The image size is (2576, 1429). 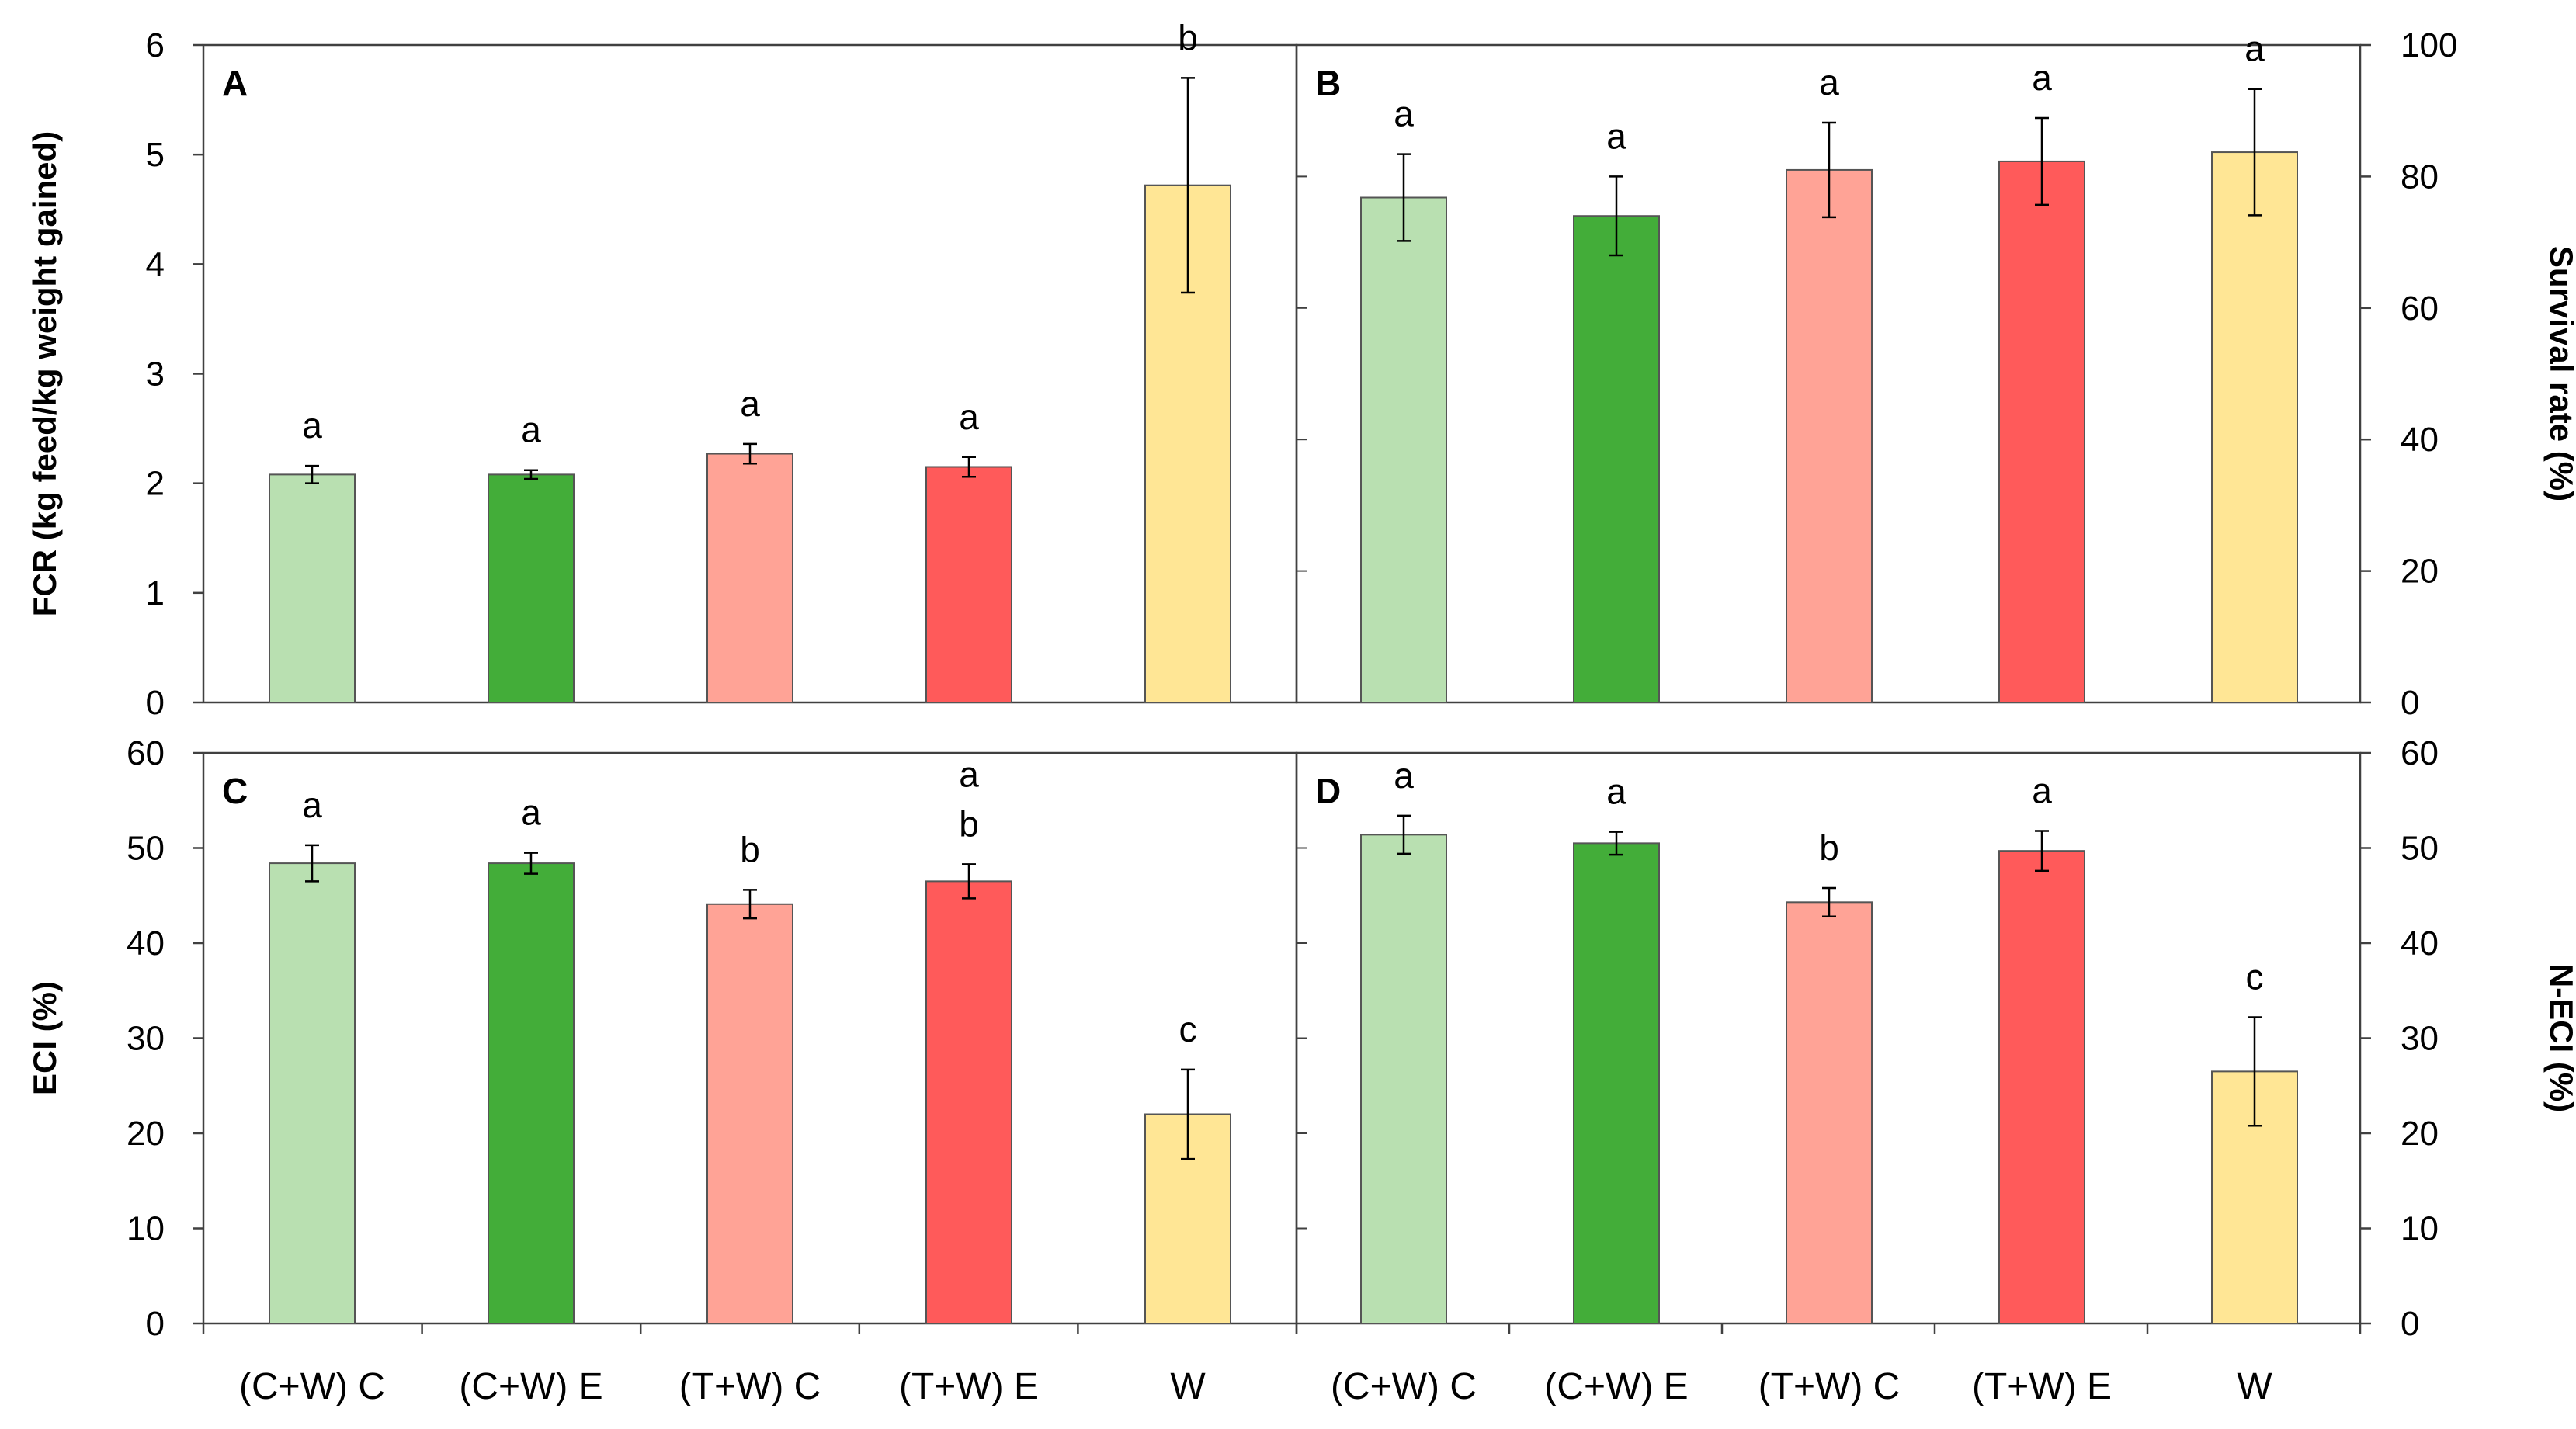 I want to click on y-axis-title: Survival rate (%), so click(x=2559, y=373).